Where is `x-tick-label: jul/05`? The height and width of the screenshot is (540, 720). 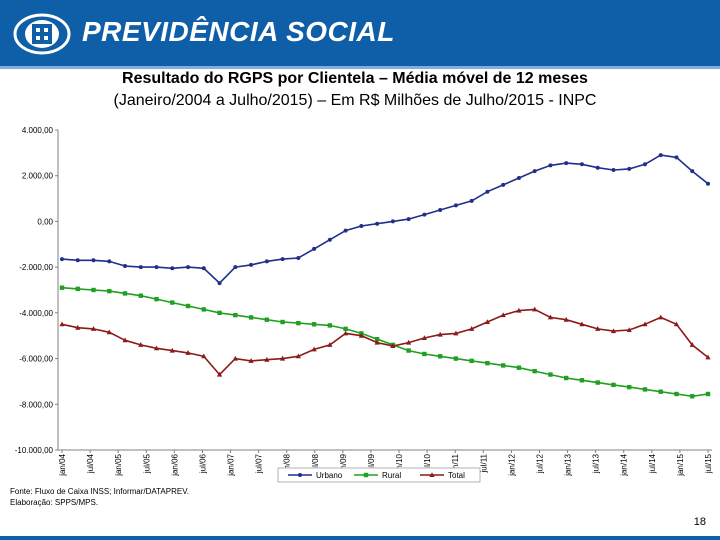 x-tick-label: jul/05 is located at coordinates (146, 463).